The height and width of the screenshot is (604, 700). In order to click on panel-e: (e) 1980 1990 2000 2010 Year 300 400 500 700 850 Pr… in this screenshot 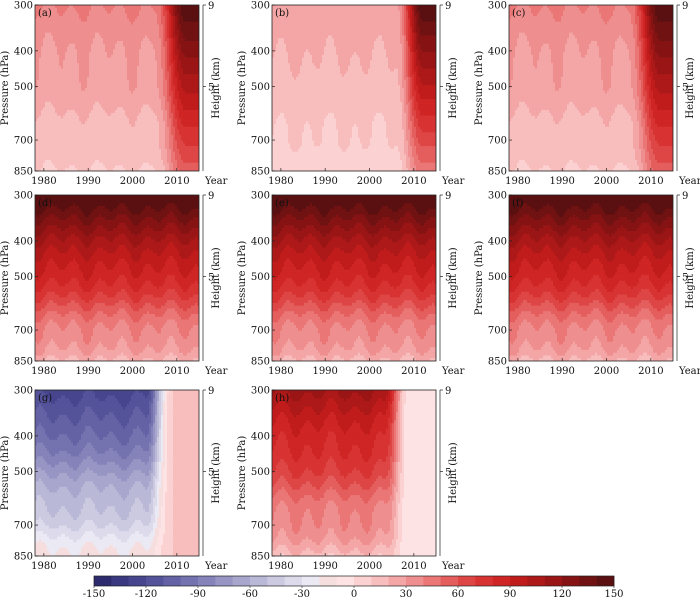, I will do `click(351, 284)`.